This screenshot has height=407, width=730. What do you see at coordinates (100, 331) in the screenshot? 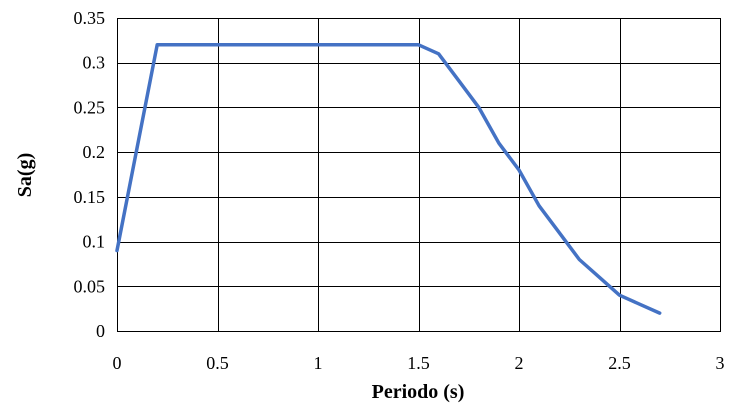
I see `y-tick-label: 0` at bounding box center [100, 331].